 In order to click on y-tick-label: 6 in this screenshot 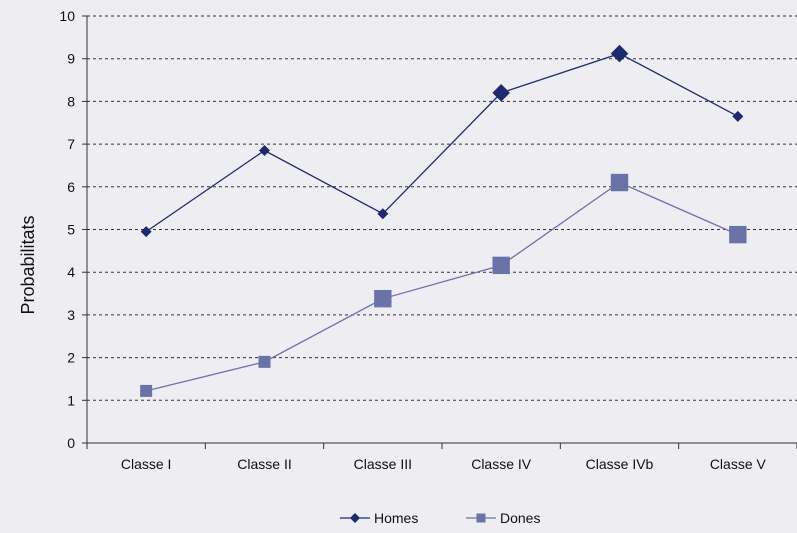, I will do `click(71, 187)`.